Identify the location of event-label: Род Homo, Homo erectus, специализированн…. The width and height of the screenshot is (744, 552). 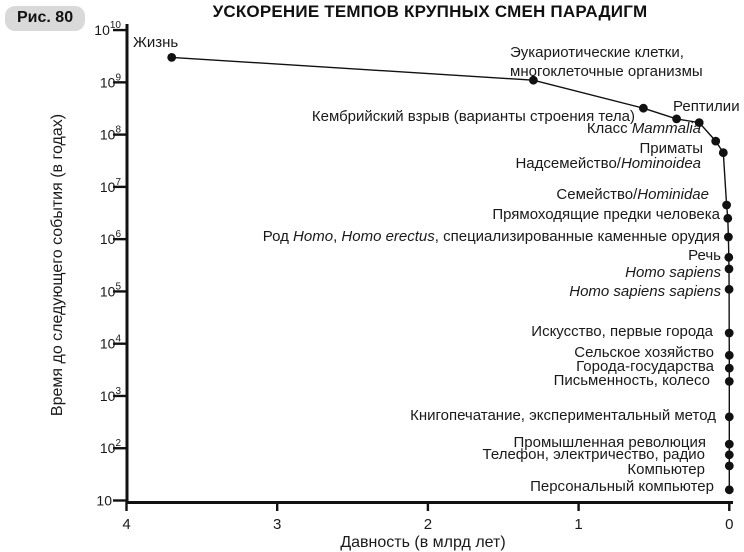
(491, 236).